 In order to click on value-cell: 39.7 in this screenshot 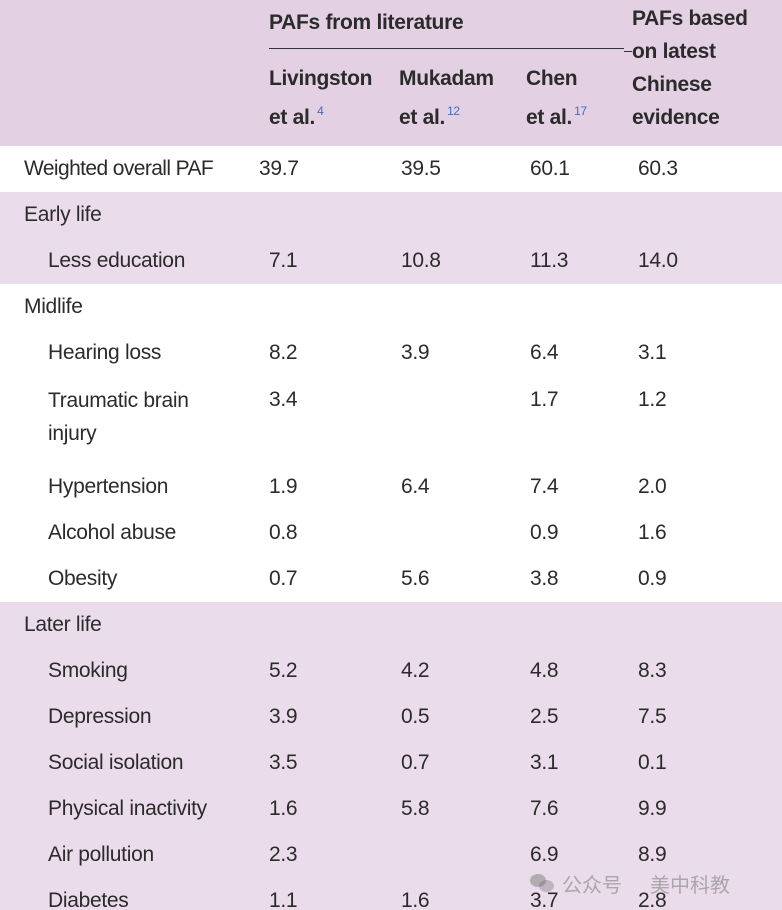, I will do `click(322, 169)`.